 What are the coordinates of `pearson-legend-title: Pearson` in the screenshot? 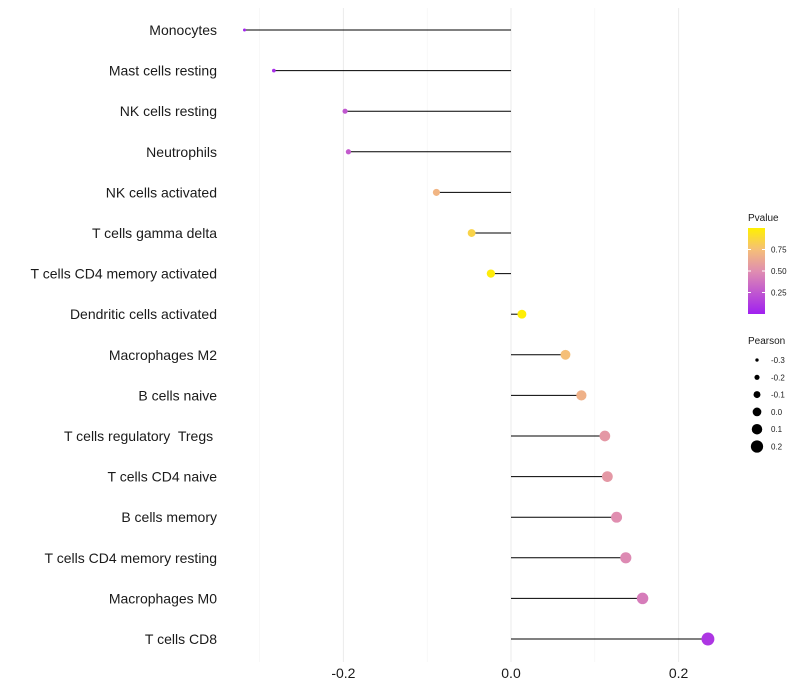 It's located at (766, 341).